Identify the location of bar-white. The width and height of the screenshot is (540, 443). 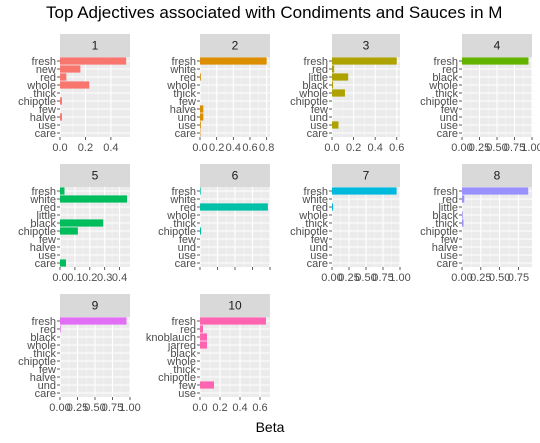
(94, 199).